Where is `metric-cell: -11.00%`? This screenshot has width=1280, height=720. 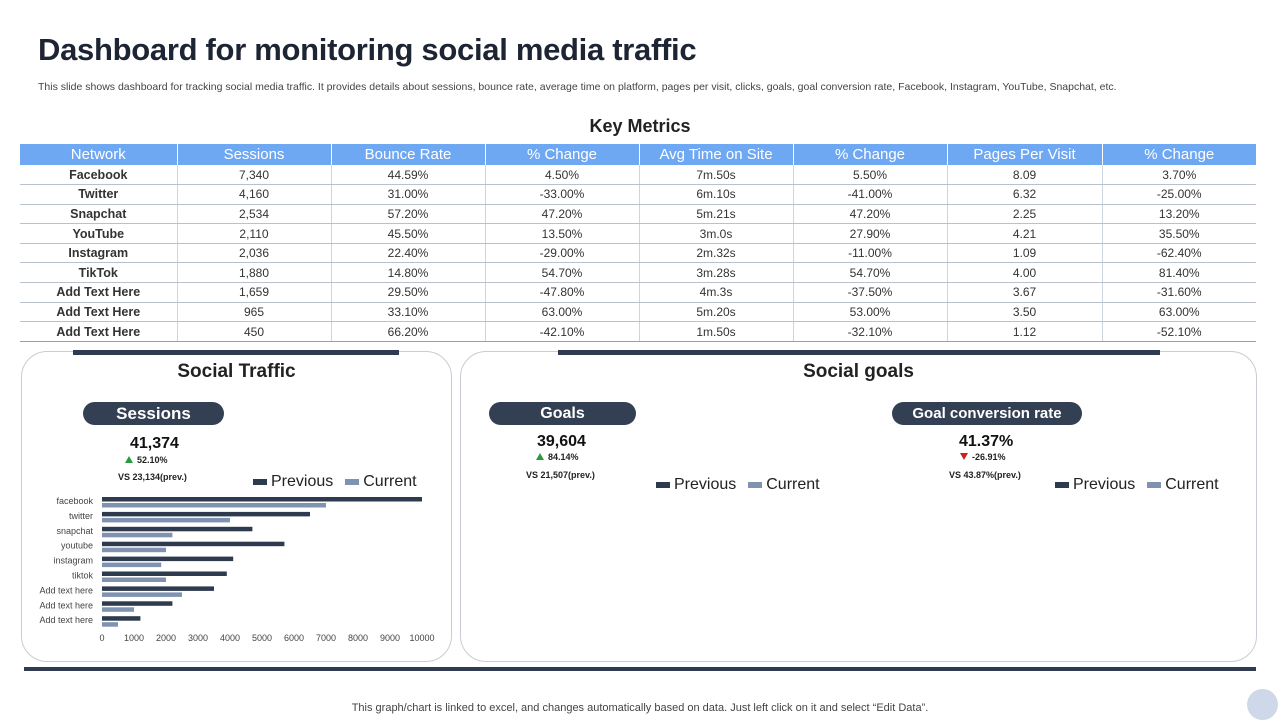 metric-cell: -11.00% is located at coordinates (870, 253).